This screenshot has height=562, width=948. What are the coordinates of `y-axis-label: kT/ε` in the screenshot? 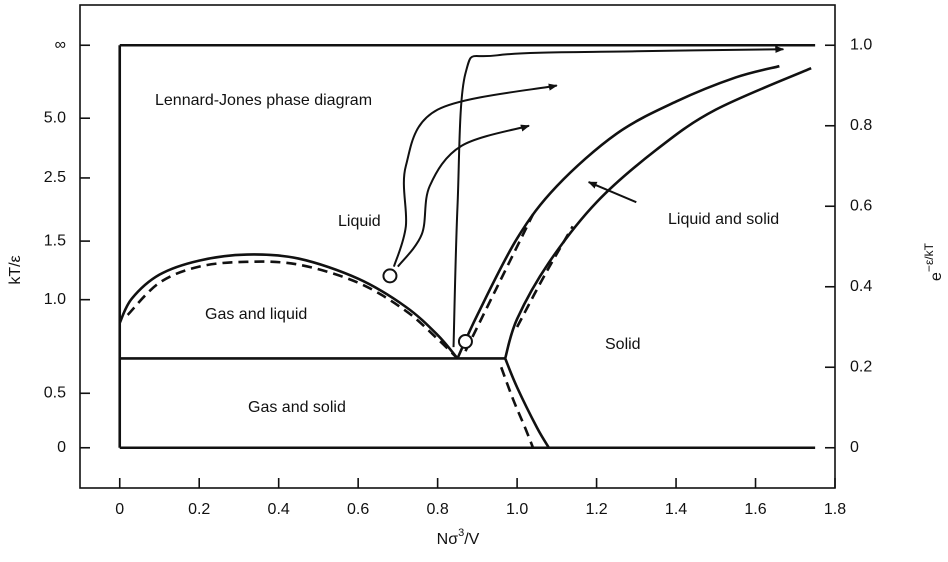 It's located at (15, 269).